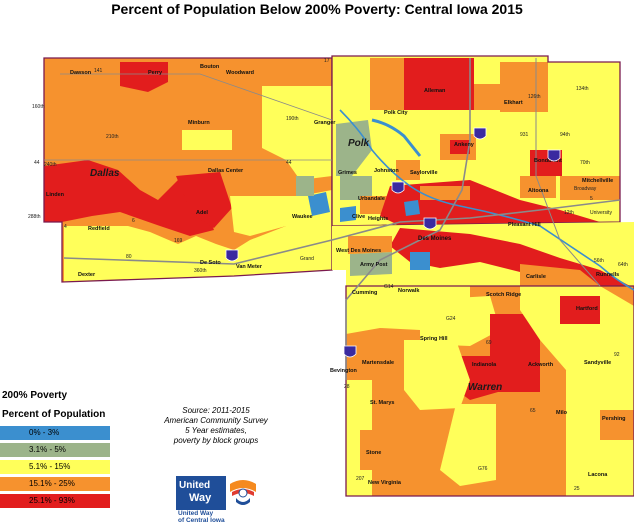 The height and width of the screenshot is (524, 634). What do you see at coordinates (435, 91) in the screenshot?
I see `place-alleman: Alleman` at bounding box center [435, 91].